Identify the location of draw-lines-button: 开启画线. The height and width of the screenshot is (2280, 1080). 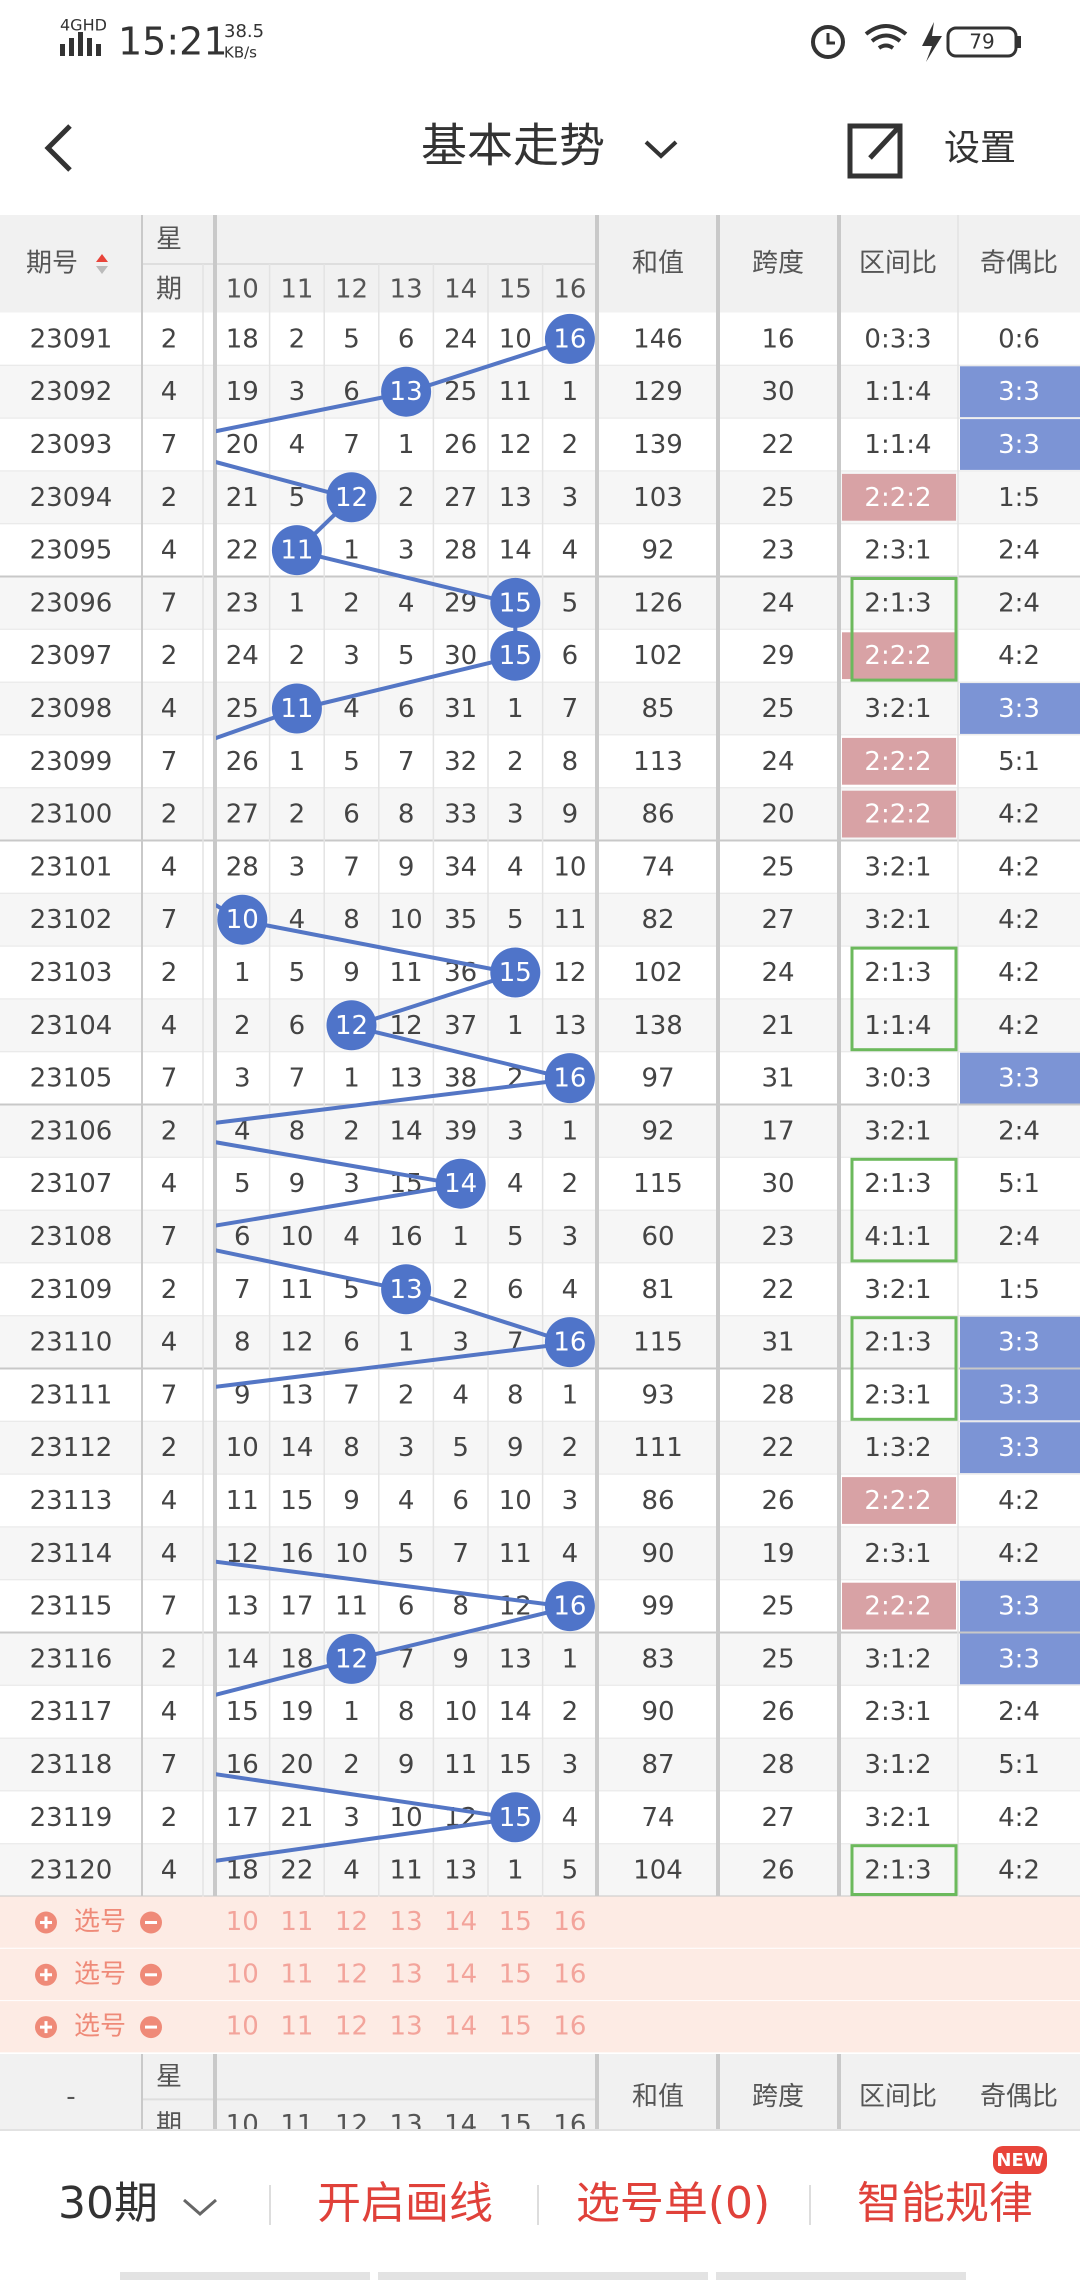
(405, 2203).